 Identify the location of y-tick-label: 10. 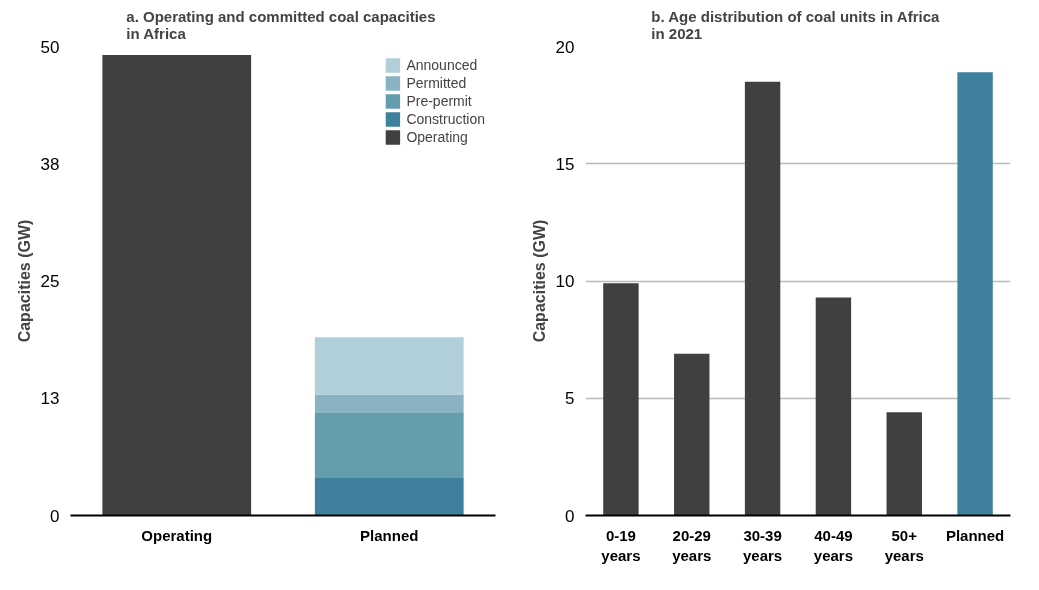
(565, 281).